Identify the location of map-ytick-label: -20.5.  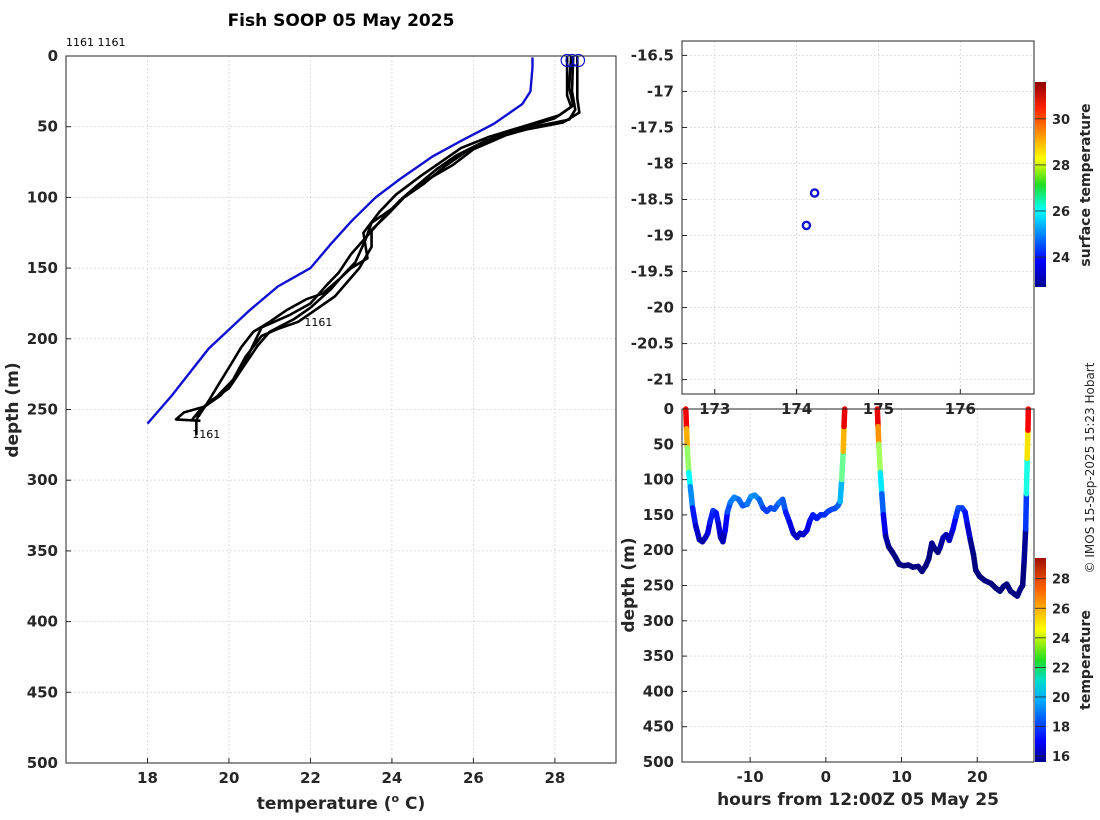
(652, 344).